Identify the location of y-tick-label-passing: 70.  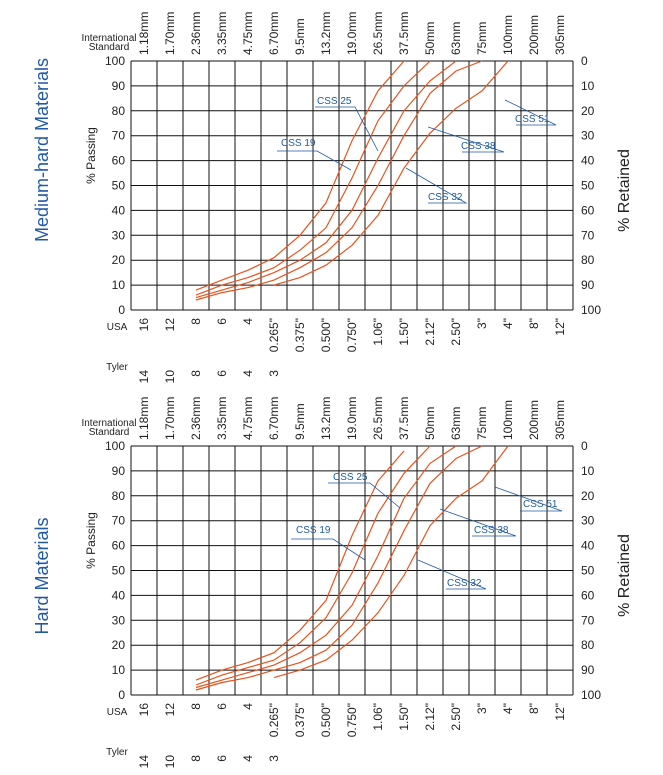
(119, 136).